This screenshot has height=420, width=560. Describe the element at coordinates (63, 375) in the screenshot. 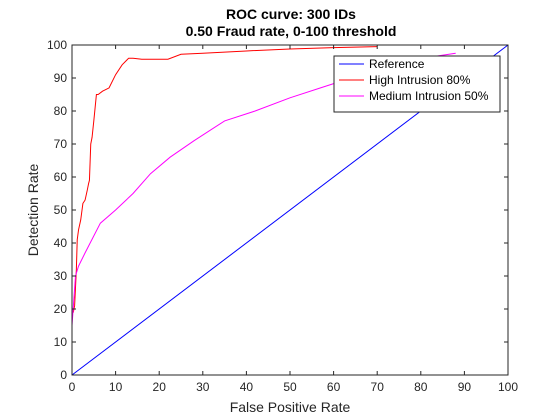

I see `y-tick-label: 0` at that location.